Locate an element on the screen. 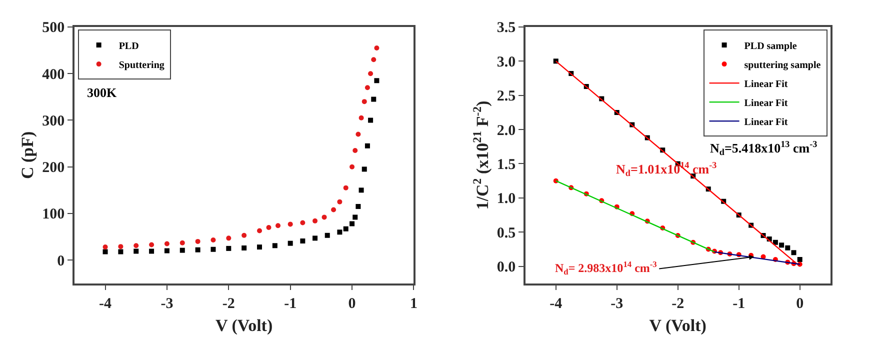 The image size is (883, 360). y-tick-label: 2.5 is located at coordinates (506, 96).